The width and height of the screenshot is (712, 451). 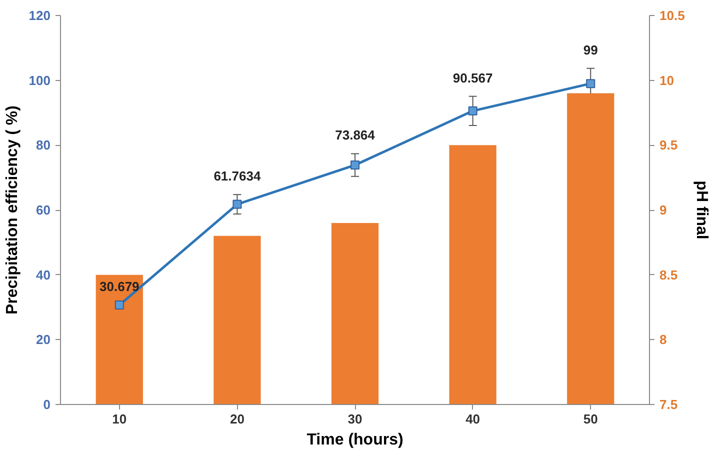 What do you see at coordinates (663, 210) in the screenshot?
I see `y2-tick-label: 9` at bounding box center [663, 210].